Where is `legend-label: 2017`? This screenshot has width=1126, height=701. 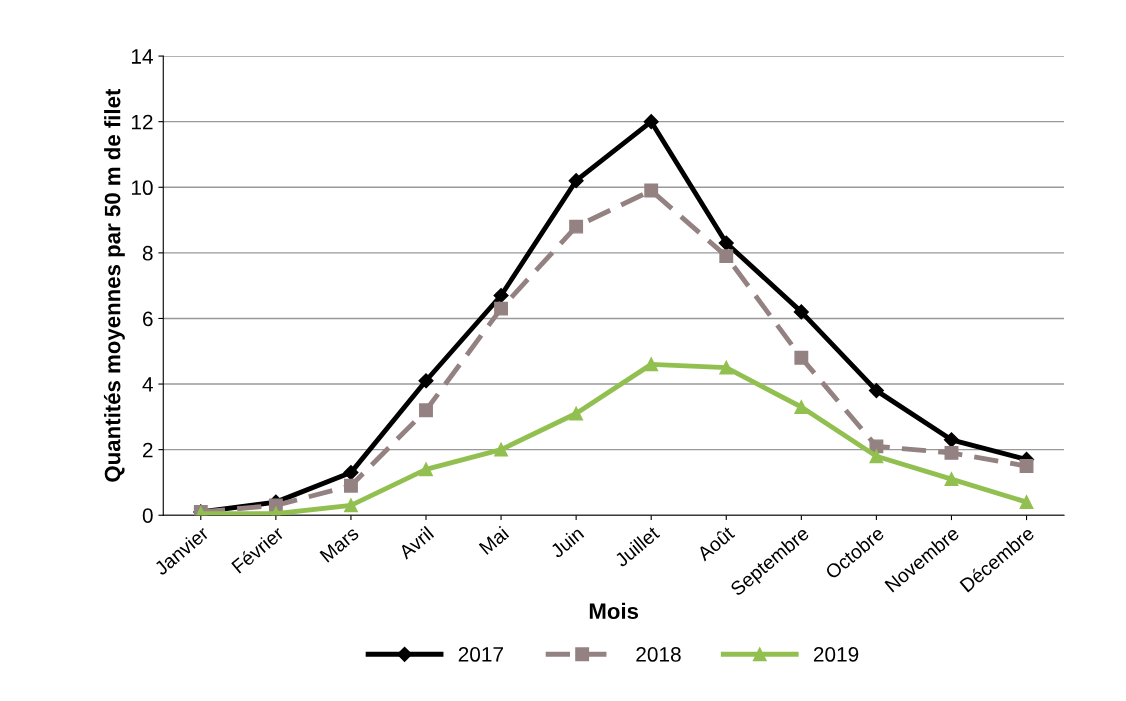 legend-label: 2017 is located at coordinates (480, 654).